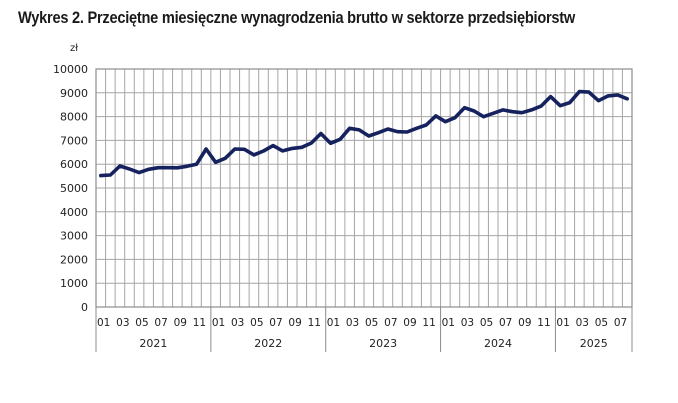 Image resolution: width=678 pixels, height=403 pixels. Describe the element at coordinates (268, 343) in the screenshot. I see `x-tick-label-year: 2022` at that location.